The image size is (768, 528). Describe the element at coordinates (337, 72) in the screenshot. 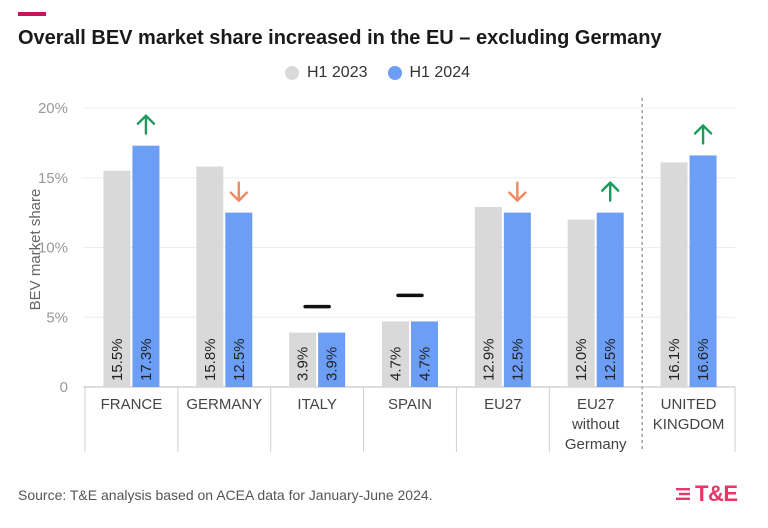

I see `legend-label-h1-2023: H1 2023` at that location.